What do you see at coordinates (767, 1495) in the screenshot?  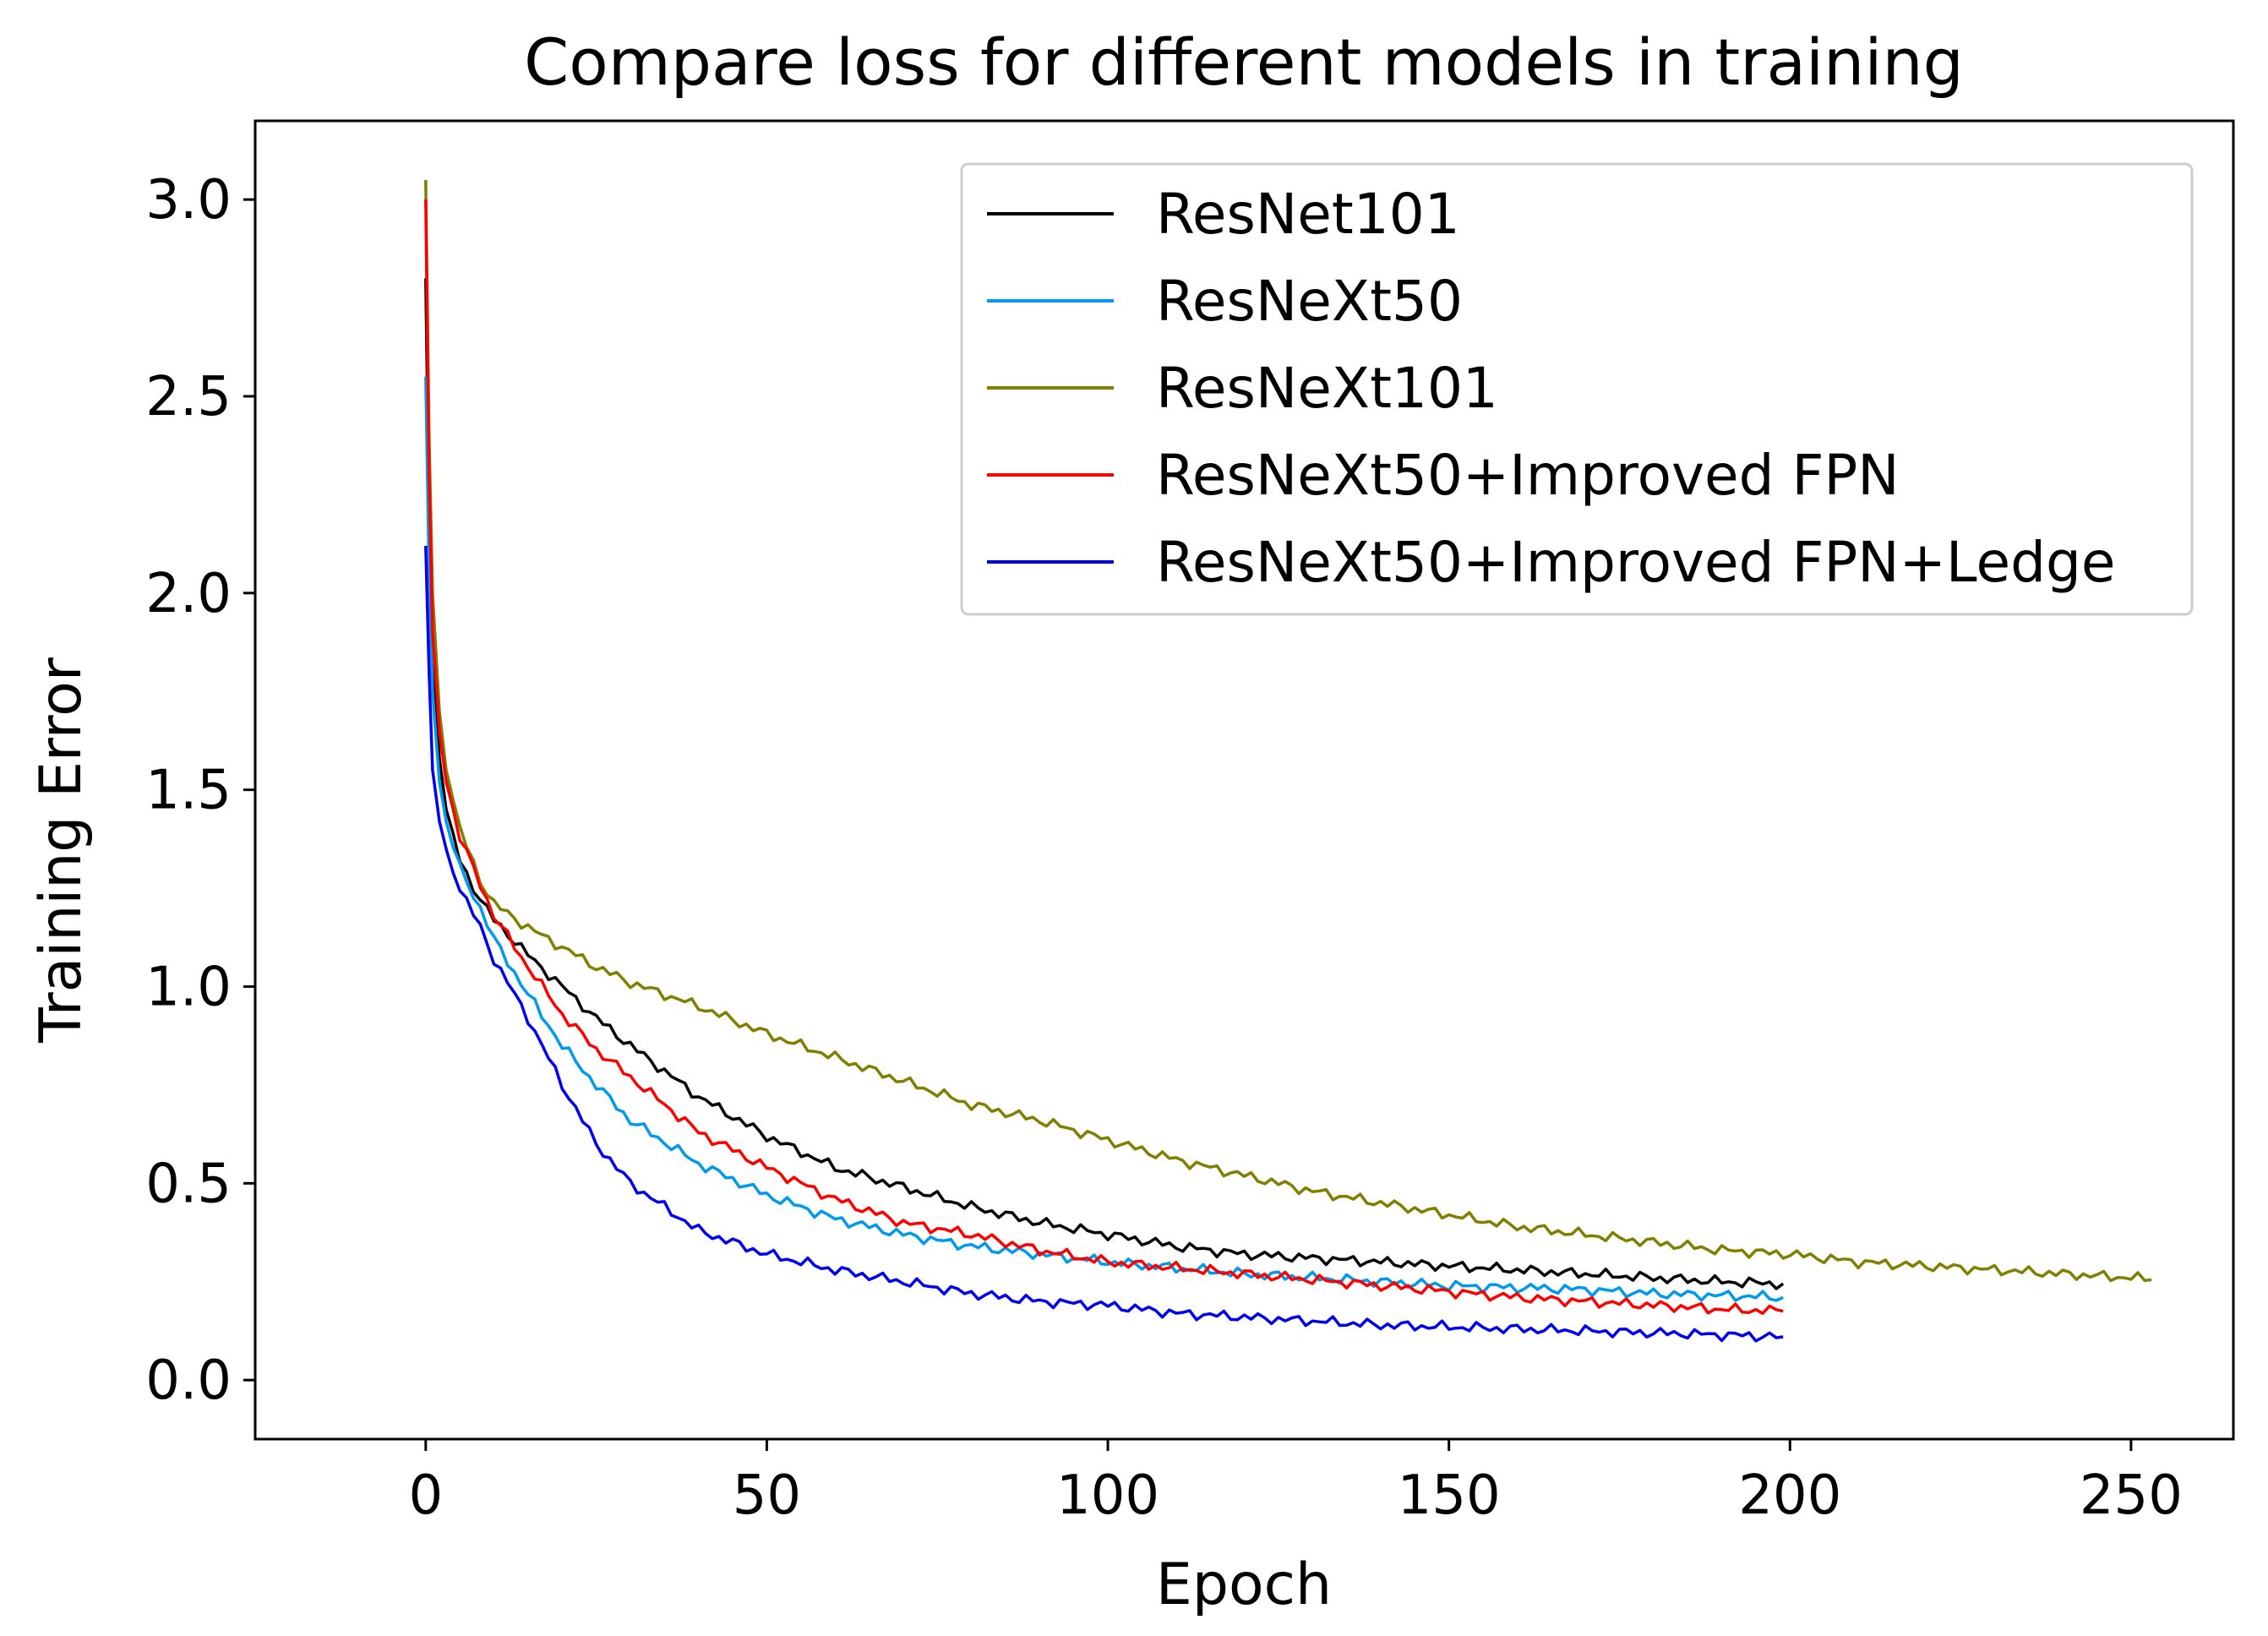 I see `x-tick-label: 50` at bounding box center [767, 1495].